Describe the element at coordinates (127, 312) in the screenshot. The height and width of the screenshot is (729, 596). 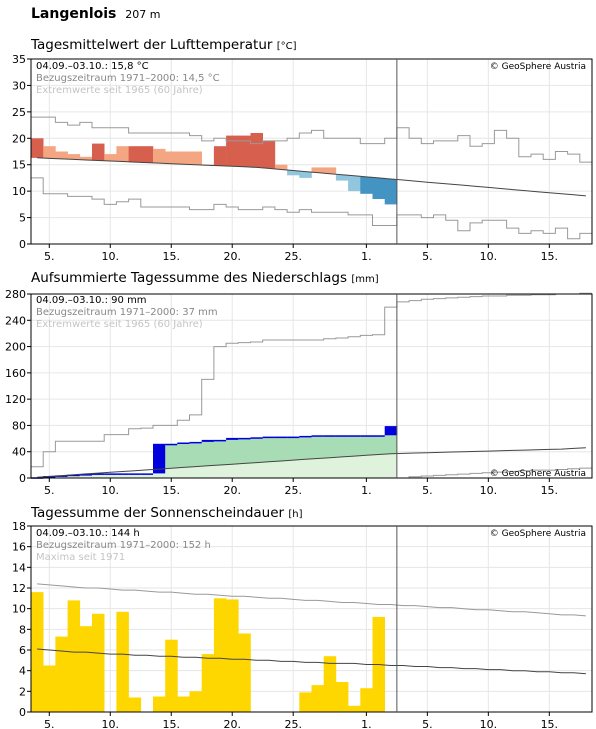
I see `precip-info-line-2: Bezugszeitraum 1971–2000: 37 mm` at that location.